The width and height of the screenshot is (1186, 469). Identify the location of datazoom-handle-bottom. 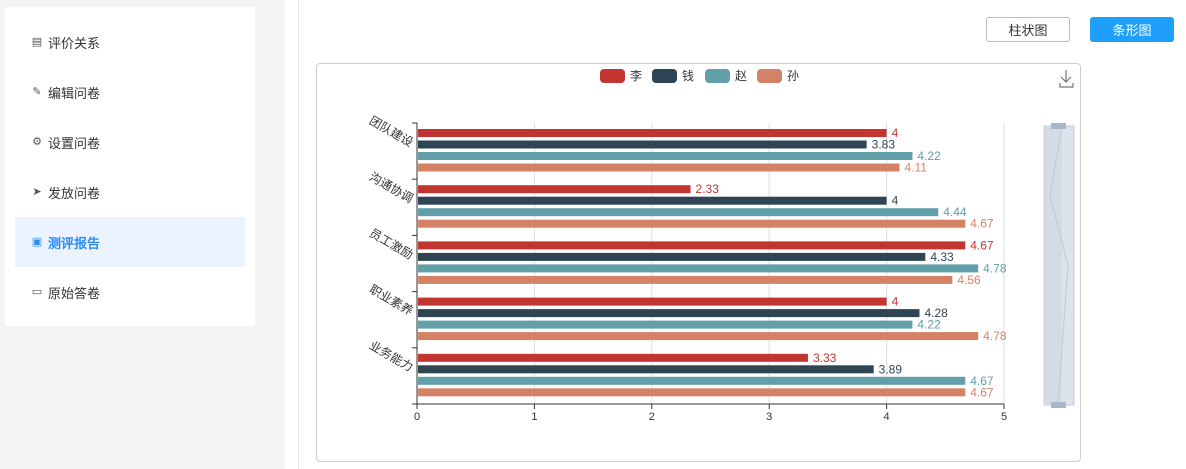
(1058, 405).